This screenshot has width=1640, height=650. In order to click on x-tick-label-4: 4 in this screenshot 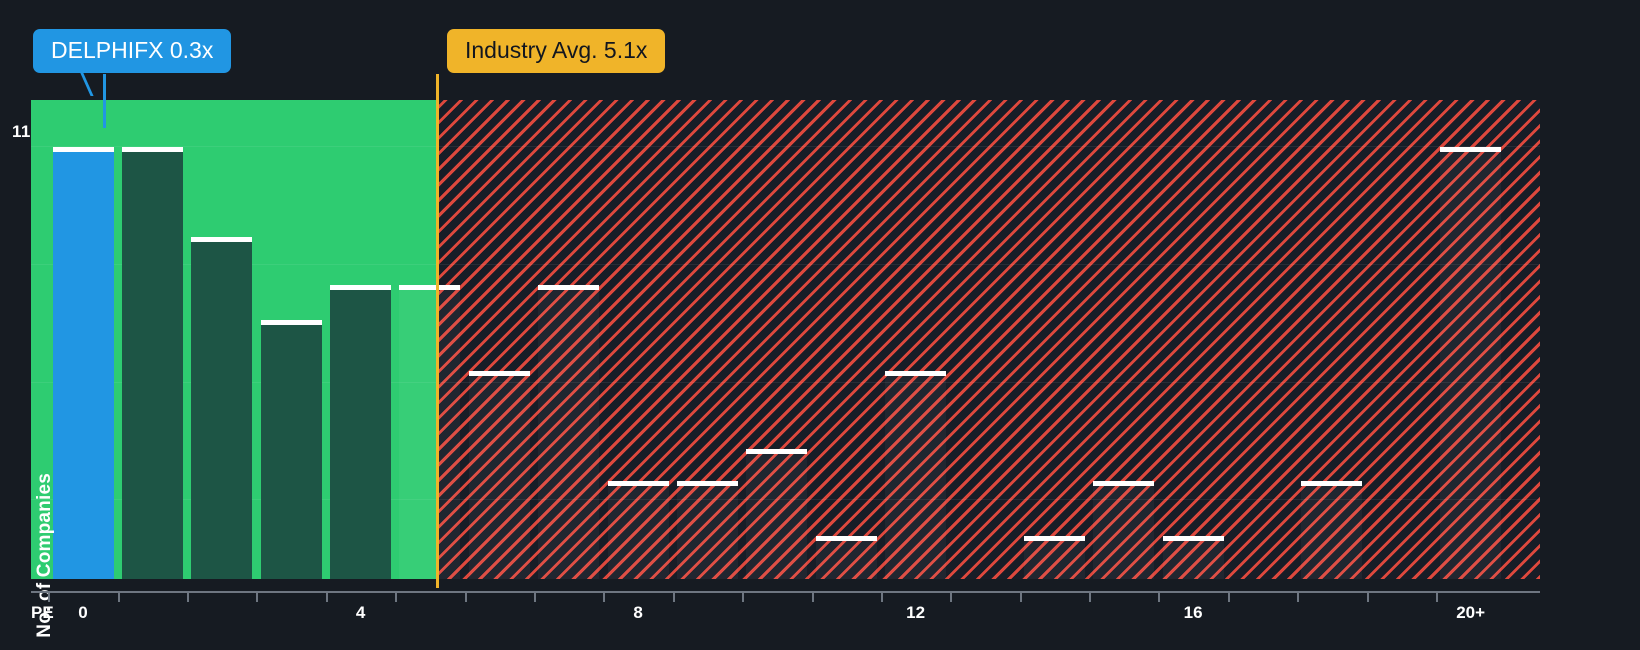, I will do `click(360, 612)`.